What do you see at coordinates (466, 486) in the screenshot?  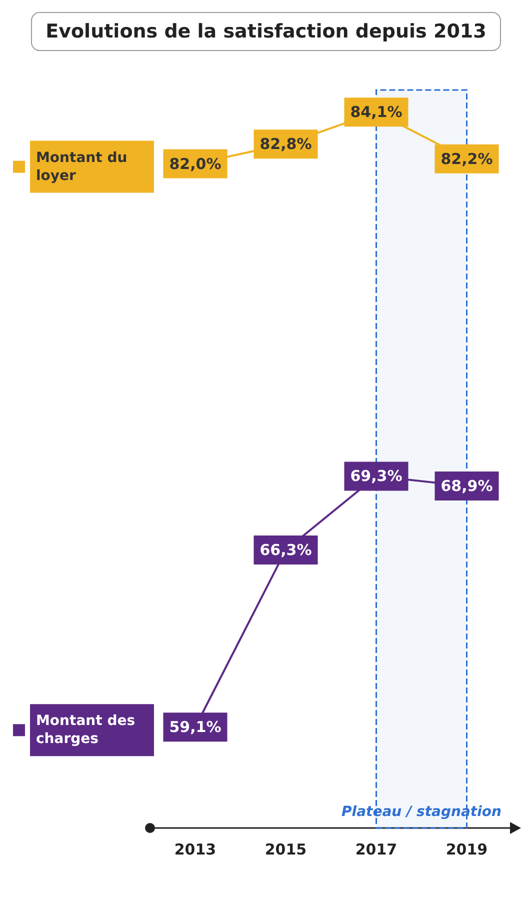 I see `data-label: 68,9%` at bounding box center [466, 486].